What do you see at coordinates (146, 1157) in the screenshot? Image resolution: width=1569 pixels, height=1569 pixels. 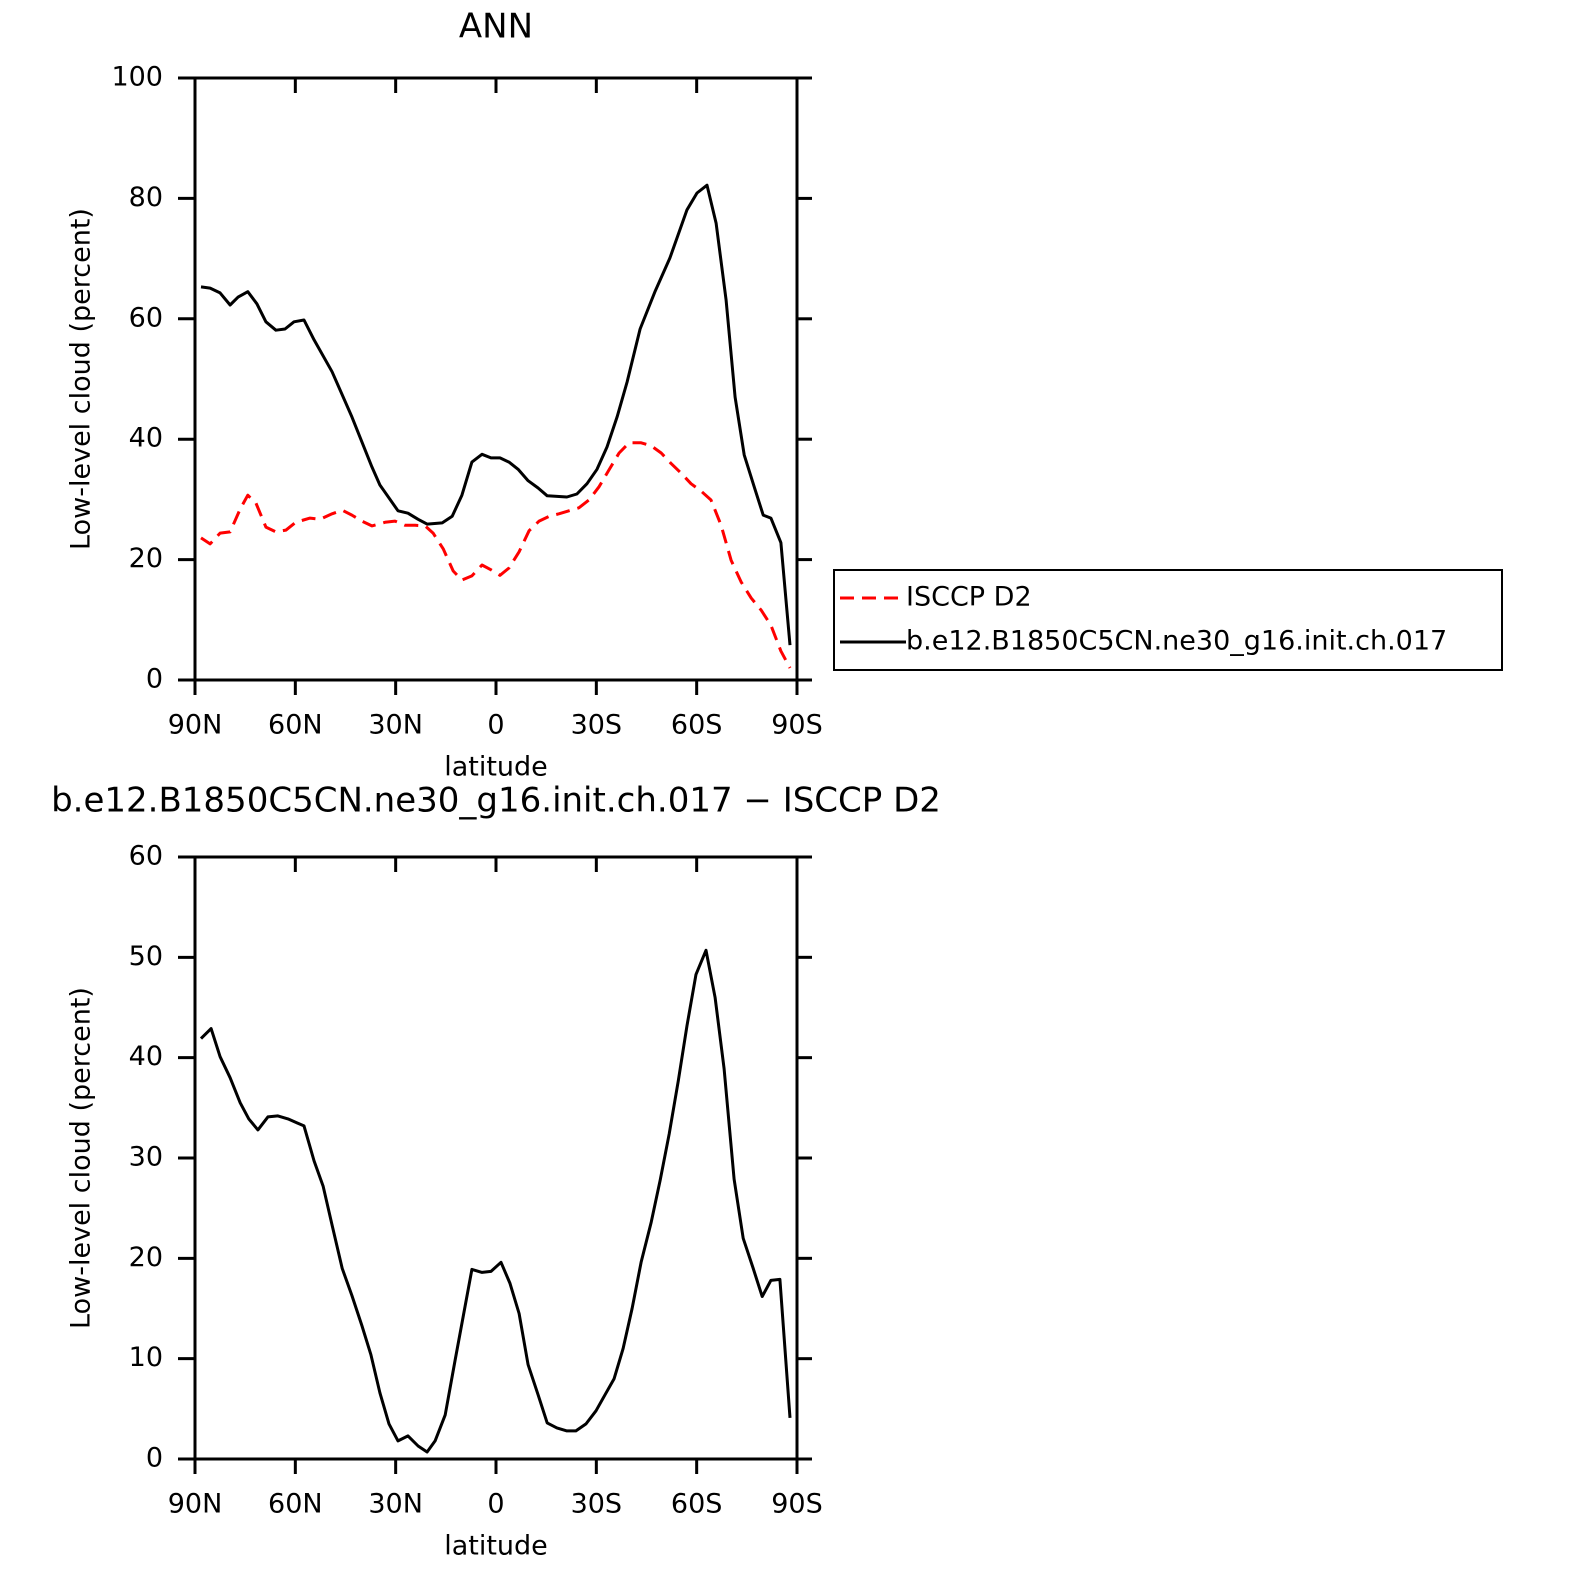 I see `y-tick-label: 30` at bounding box center [146, 1157].